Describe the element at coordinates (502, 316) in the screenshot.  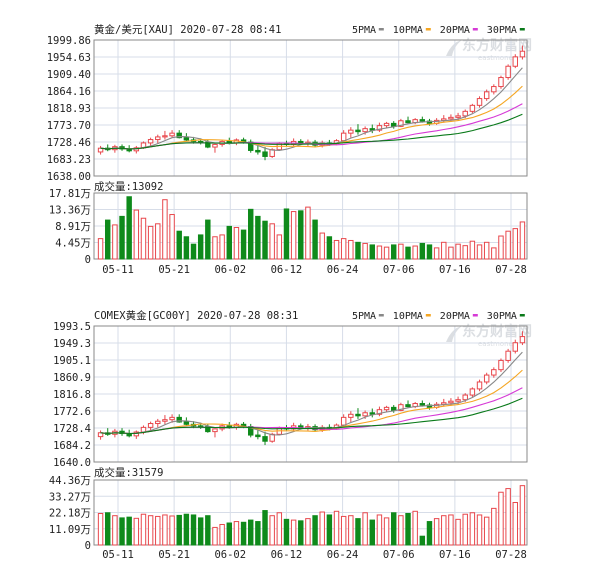
I see `ma-legend-label: 30PMA` at that location.